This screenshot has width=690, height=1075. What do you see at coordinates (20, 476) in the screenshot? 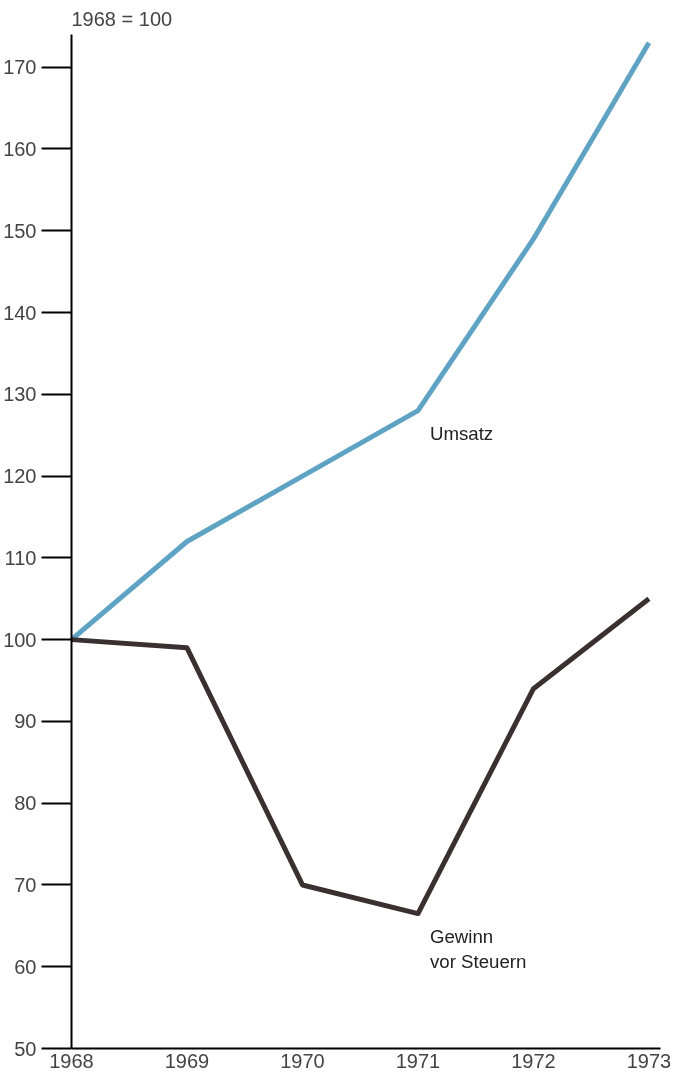
I see `y-tick-label: 120` at bounding box center [20, 476].